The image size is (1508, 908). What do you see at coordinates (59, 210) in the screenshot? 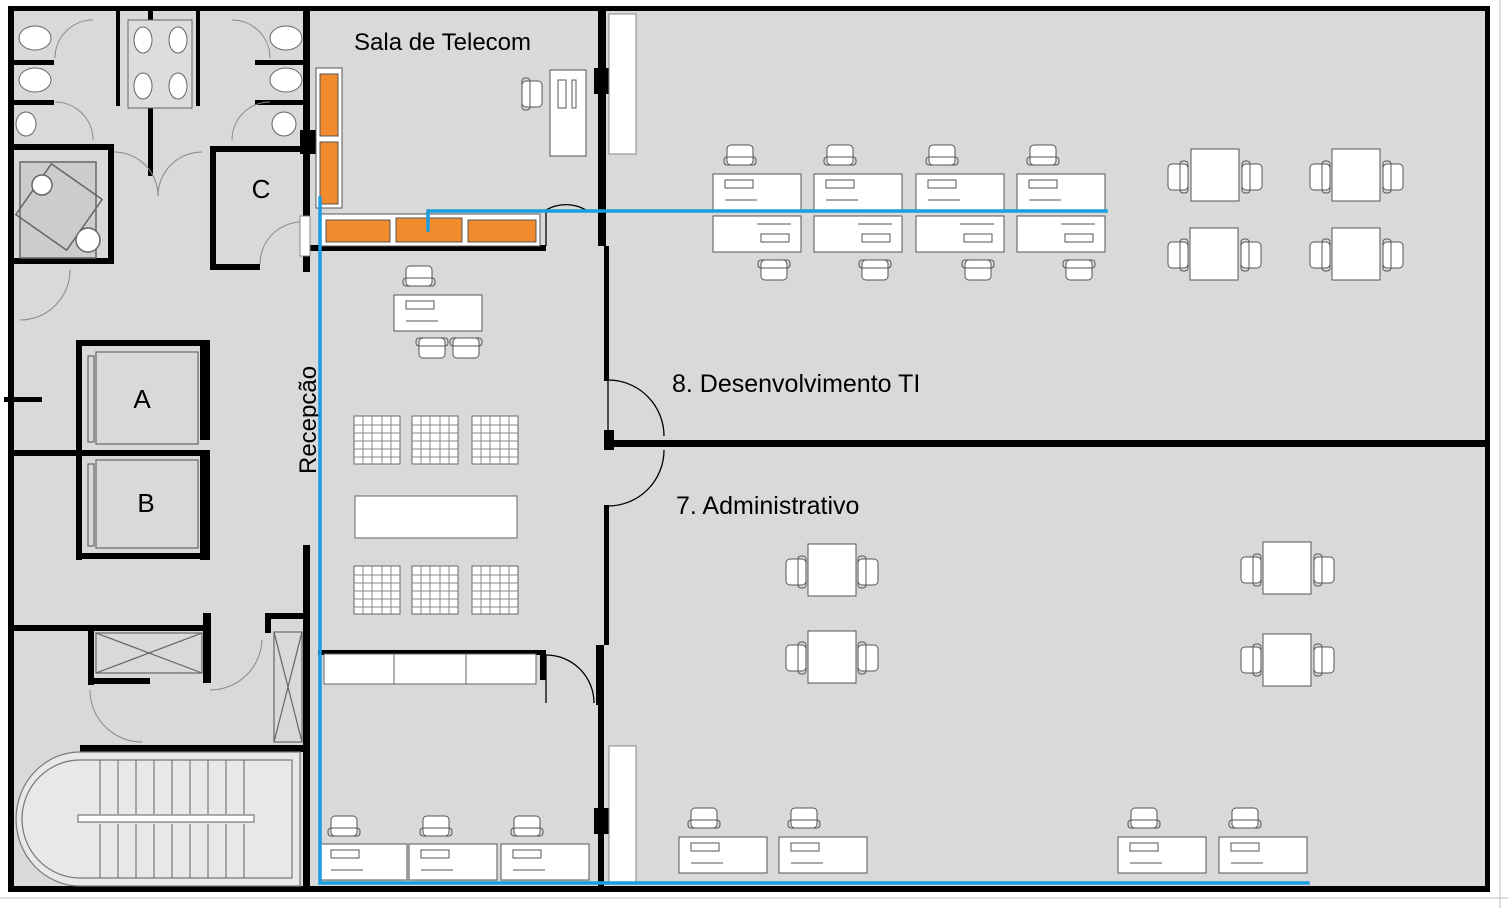
I see `accessible-bathroom` at bounding box center [59, 210].